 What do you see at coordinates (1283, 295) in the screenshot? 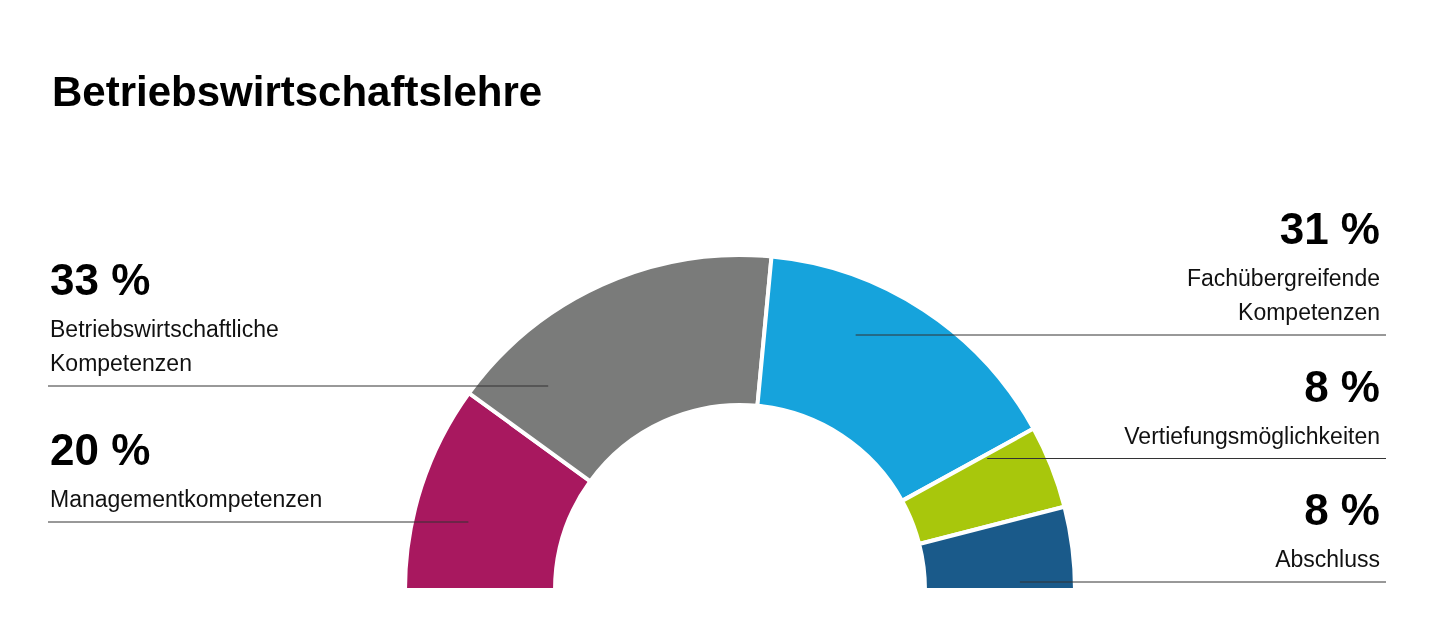
I see `slice-label: Fachübergreifende Kompetenzen` at bounding box center [1283, 295].